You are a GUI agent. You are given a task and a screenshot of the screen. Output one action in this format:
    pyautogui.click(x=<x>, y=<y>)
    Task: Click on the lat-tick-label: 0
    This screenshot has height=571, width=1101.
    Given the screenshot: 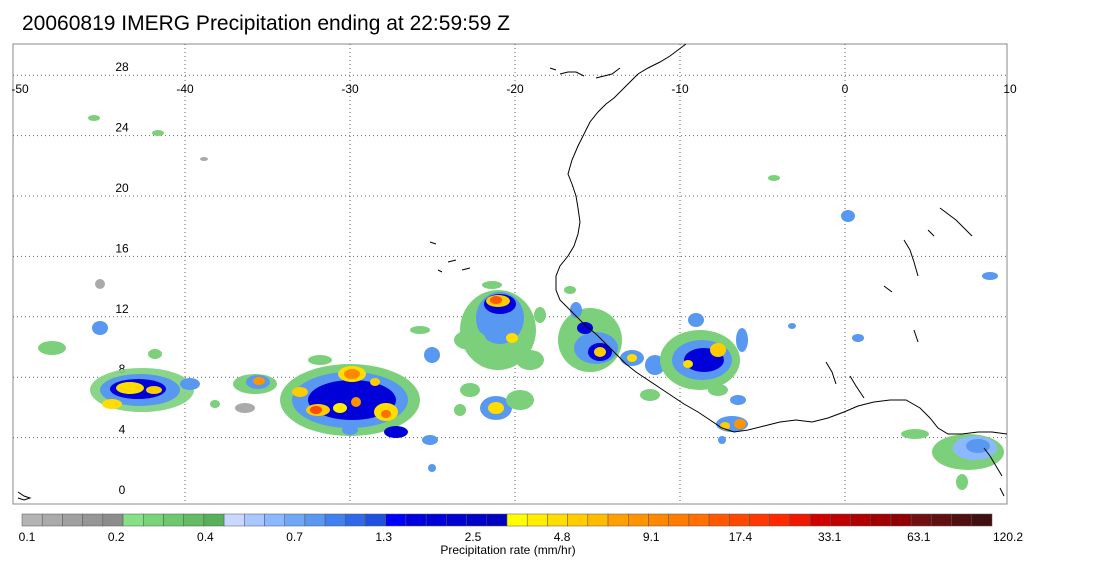 What is the action you would take?
    pyautogui.click(x=122, y=490)
    